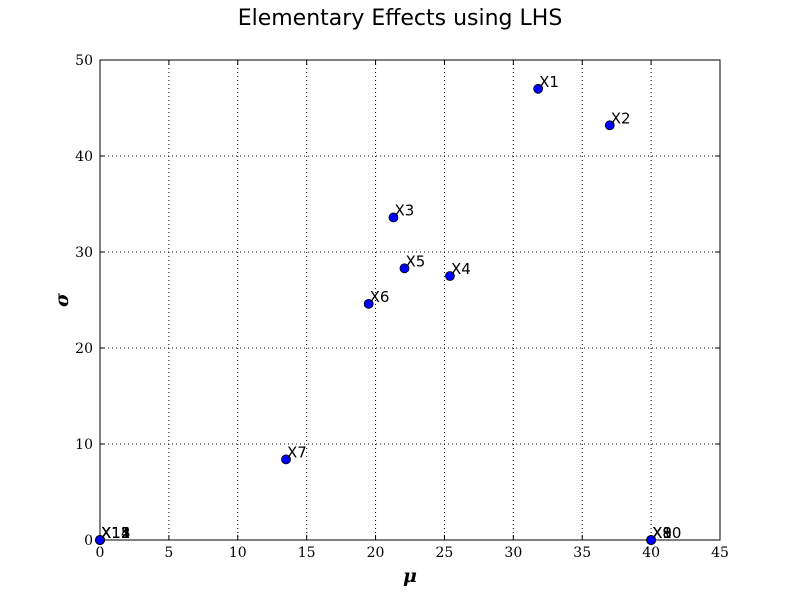 The image size is (800, 600). What do you see at coordinates (380, 297) in the screenshot?
I see `data-point-label: X6` at bounding box center [380, 297].